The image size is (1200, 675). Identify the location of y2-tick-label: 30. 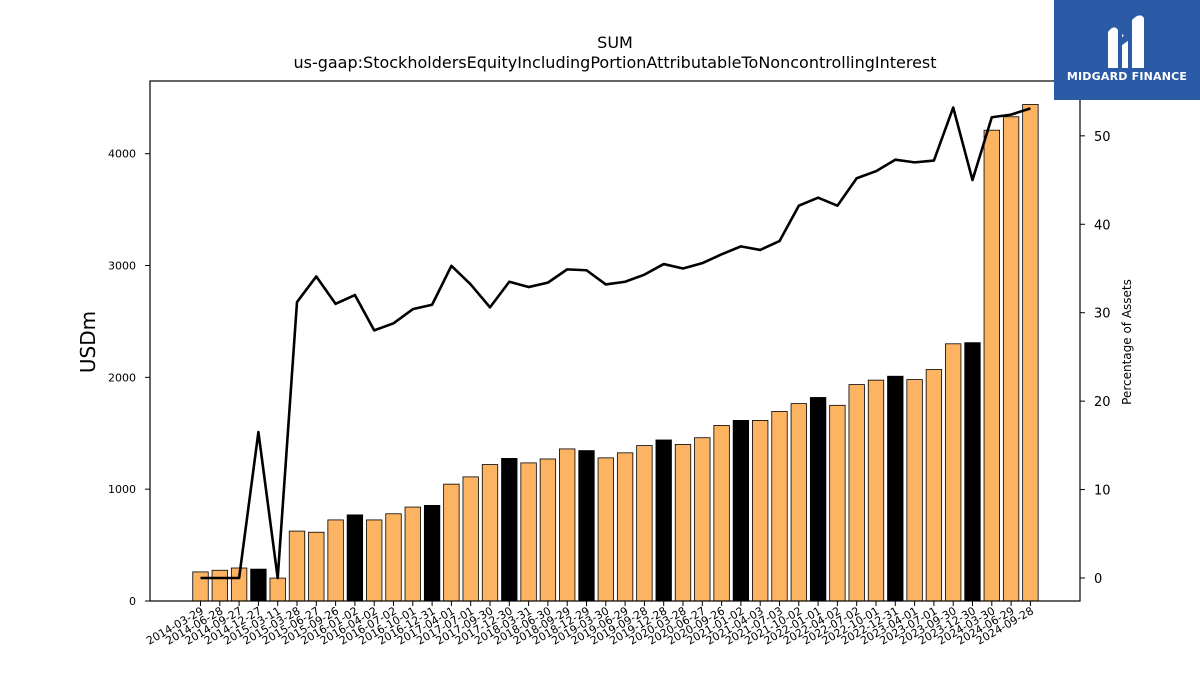
(1102, 314).